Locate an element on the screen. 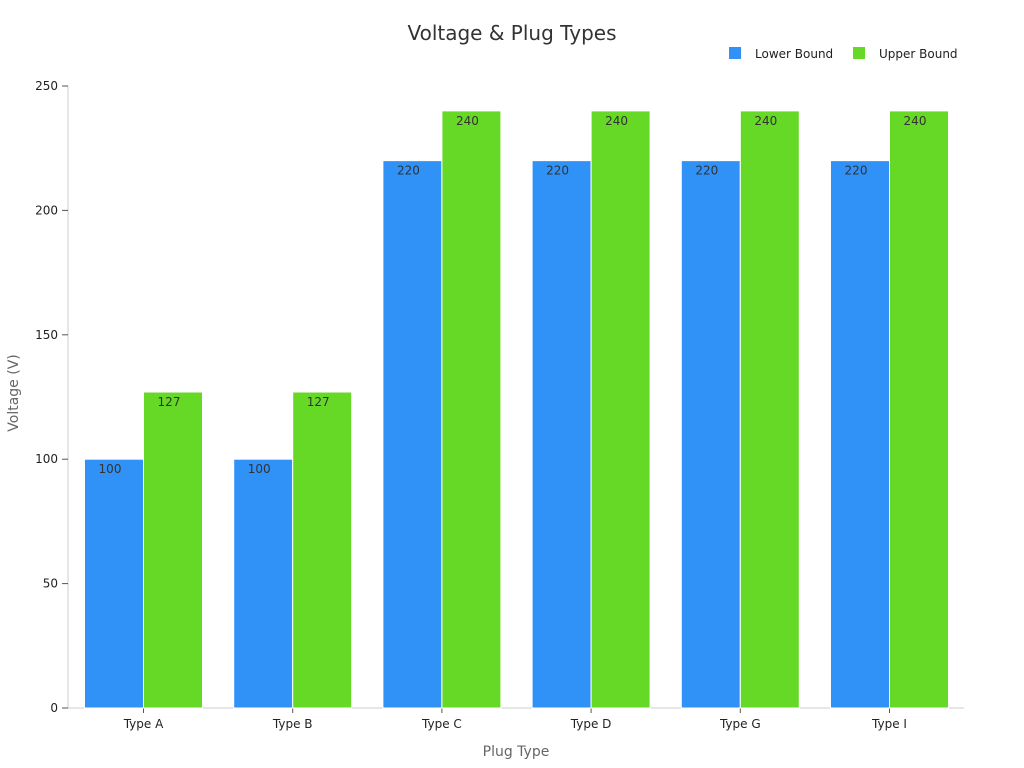 The image size is (1024, 768). x-tick-label: Type G is located at coordinates (740, 724).